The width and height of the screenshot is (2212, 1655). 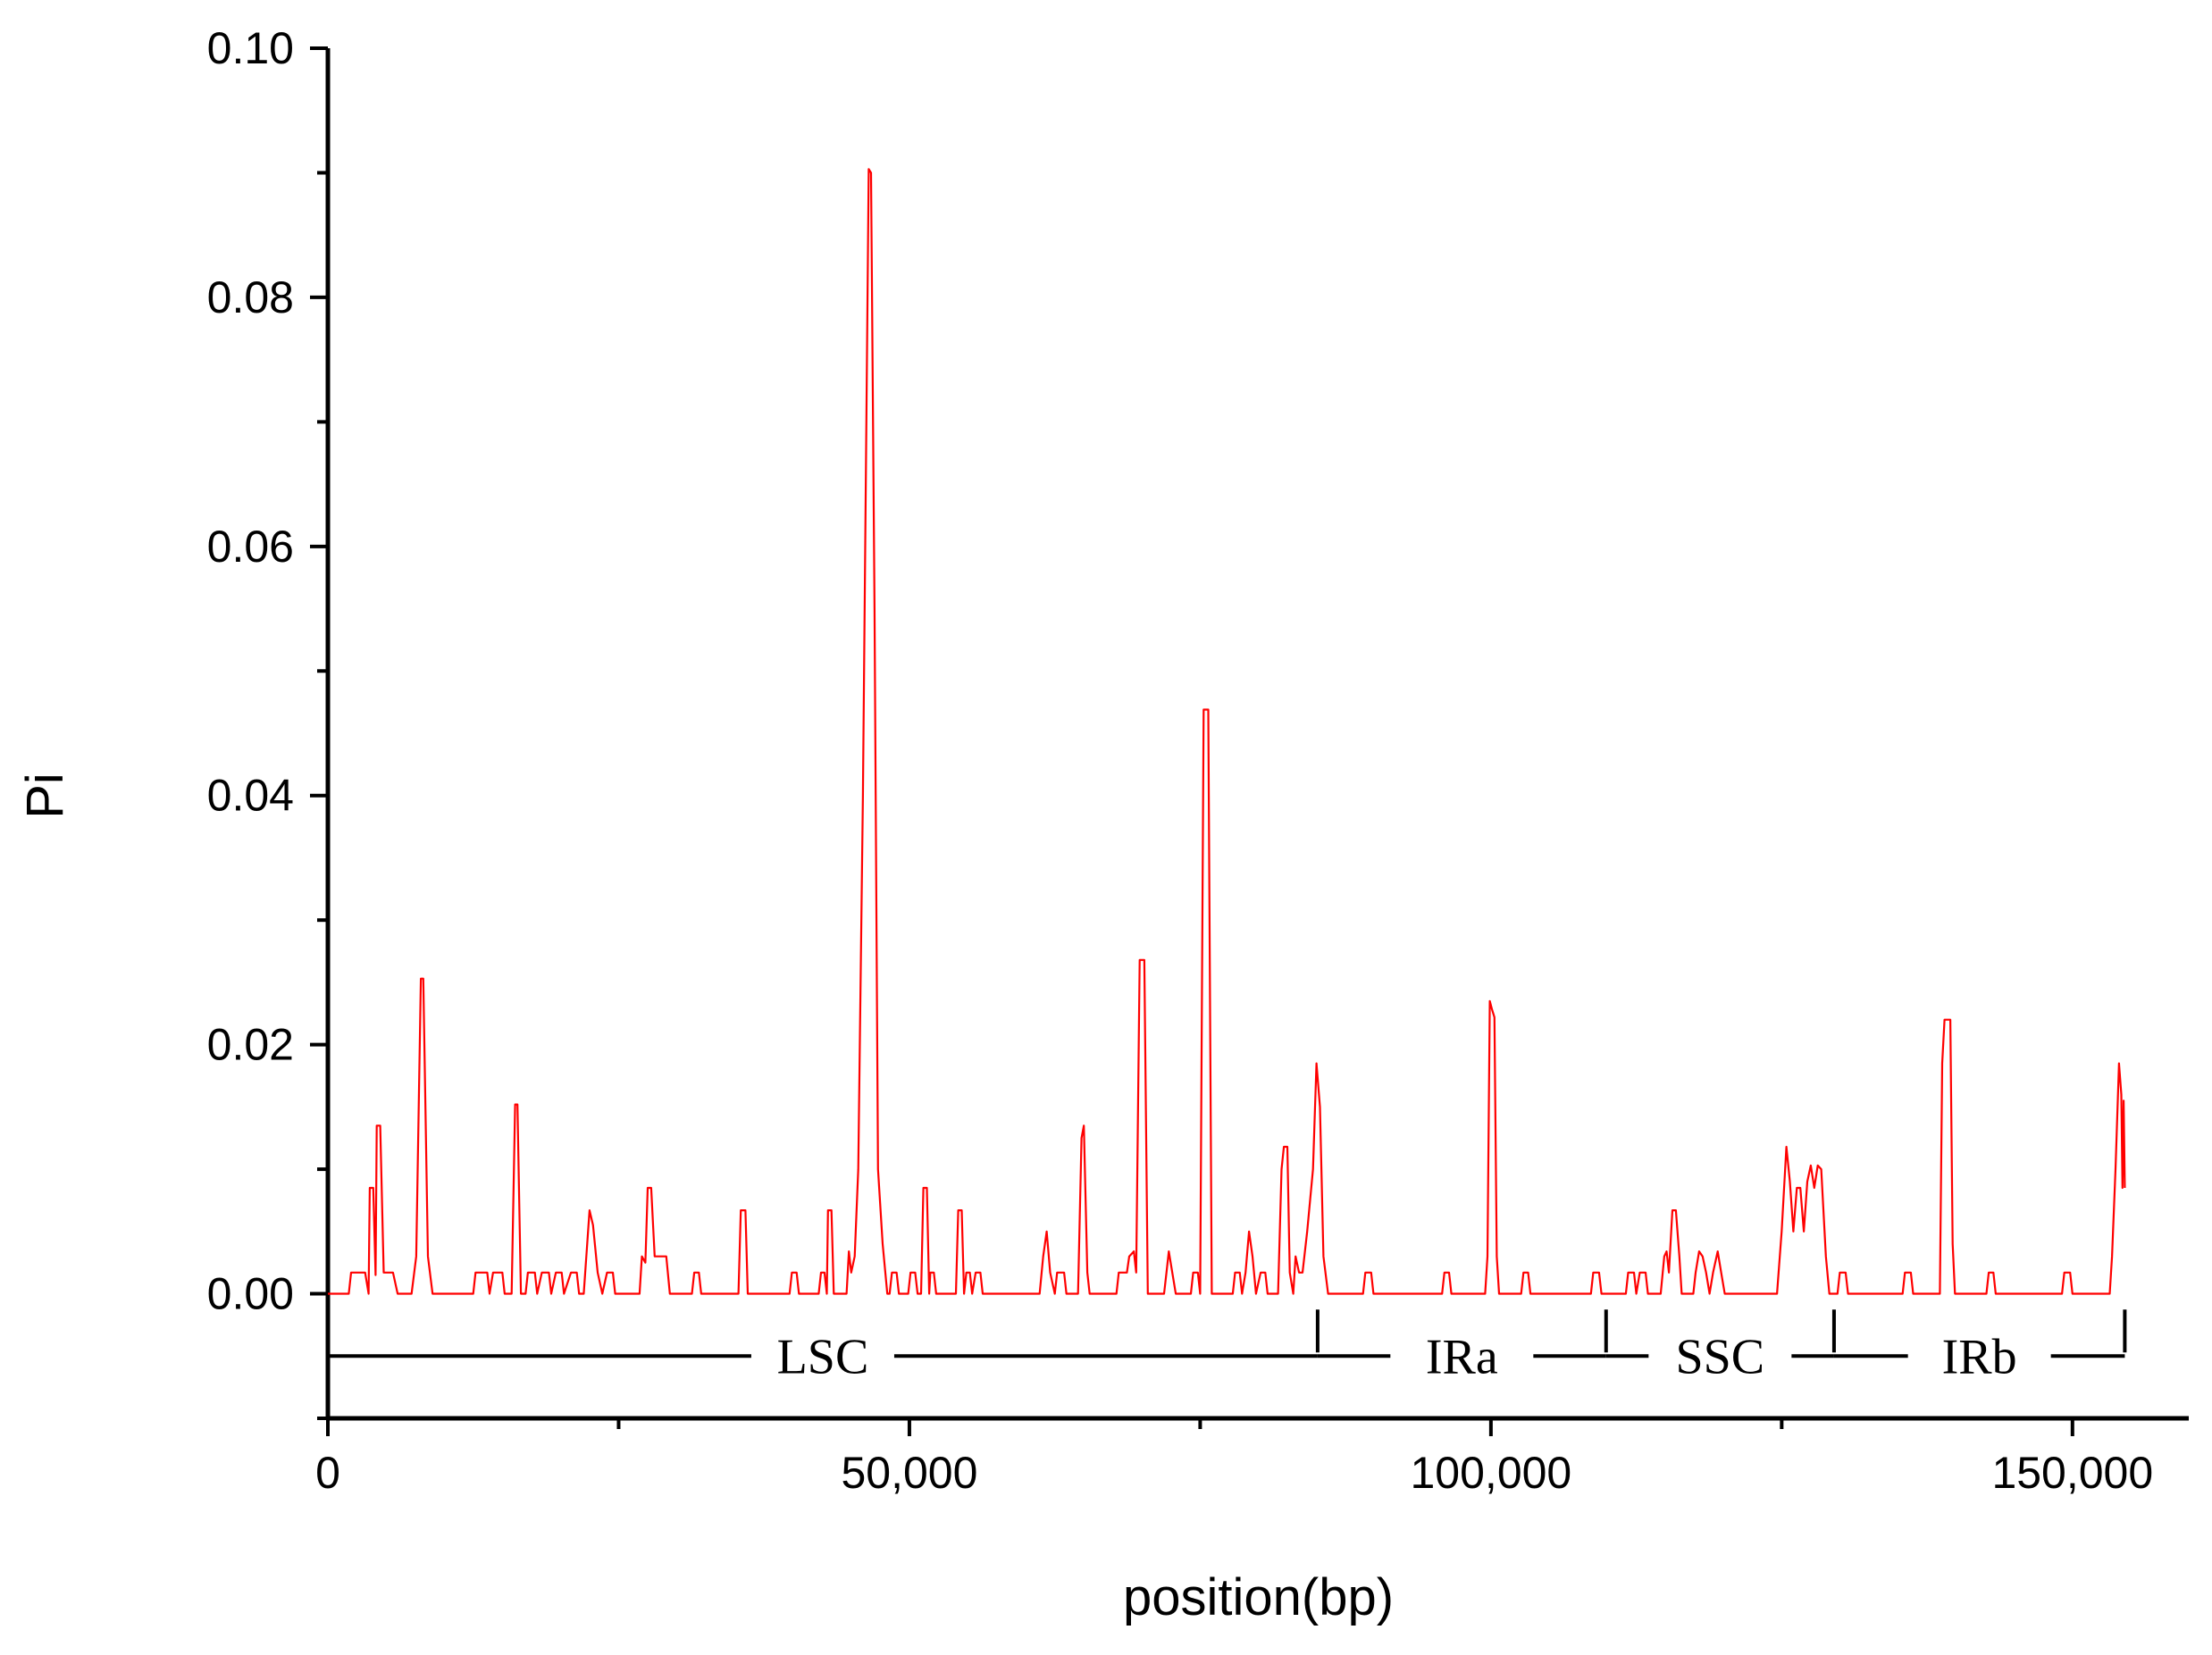 What do you see at coordinates (1227, 1346) in the screenshot?
I see `region-annotations: LSC IRa SSC IRb` at bounding box center [1227, 1346].